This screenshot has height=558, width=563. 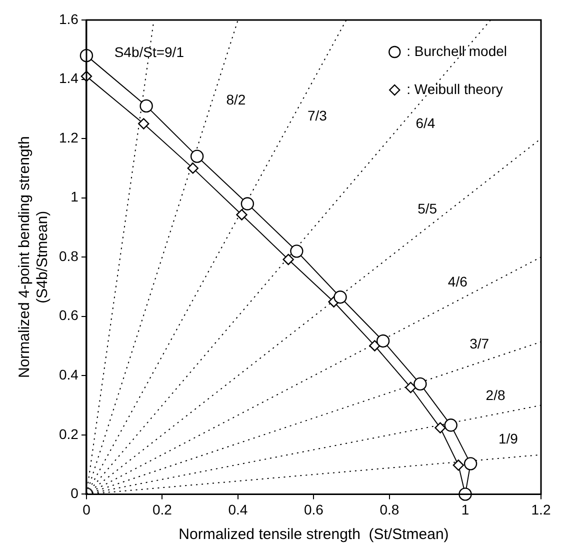 I want to click on y-tick-label: 1.4, so click(x=68, y=78).